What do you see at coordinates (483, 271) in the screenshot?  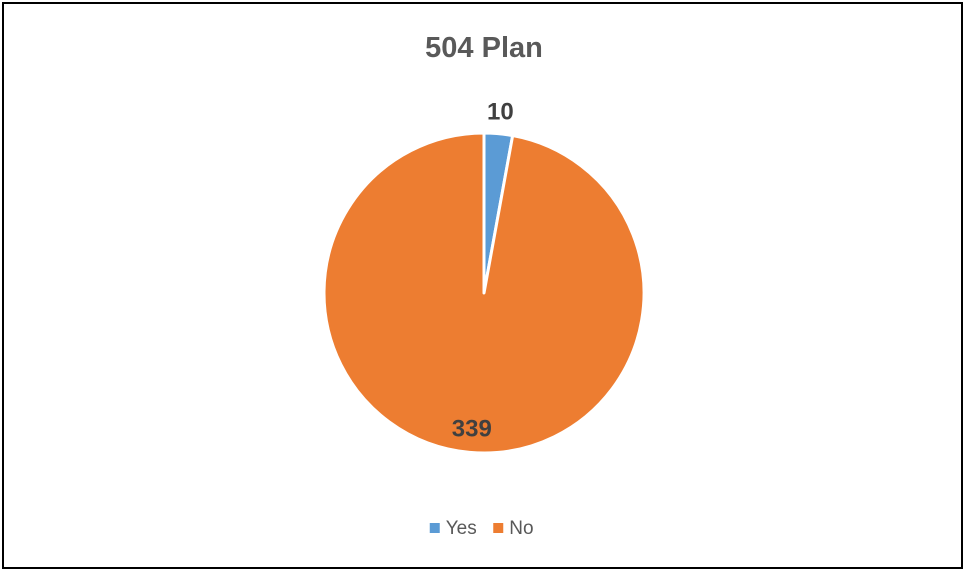 I see `data-labels: 10 339` at bounding box center [483, 271].